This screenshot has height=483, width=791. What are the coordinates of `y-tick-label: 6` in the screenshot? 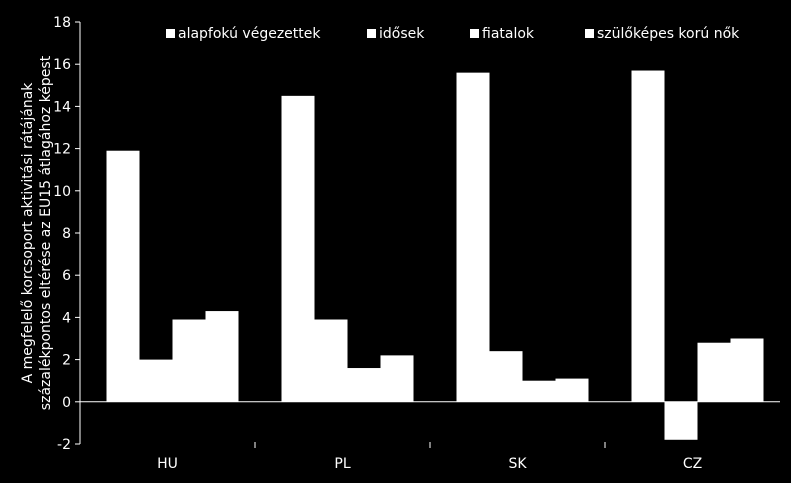 It's located at (66, 276).